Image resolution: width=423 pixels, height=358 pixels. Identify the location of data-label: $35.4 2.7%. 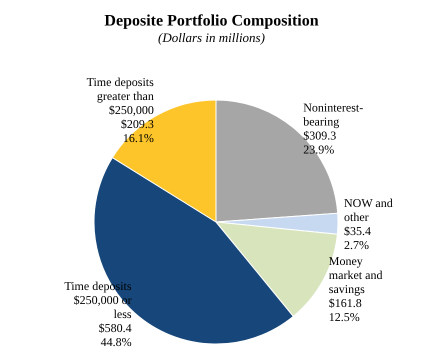
(357, 238).